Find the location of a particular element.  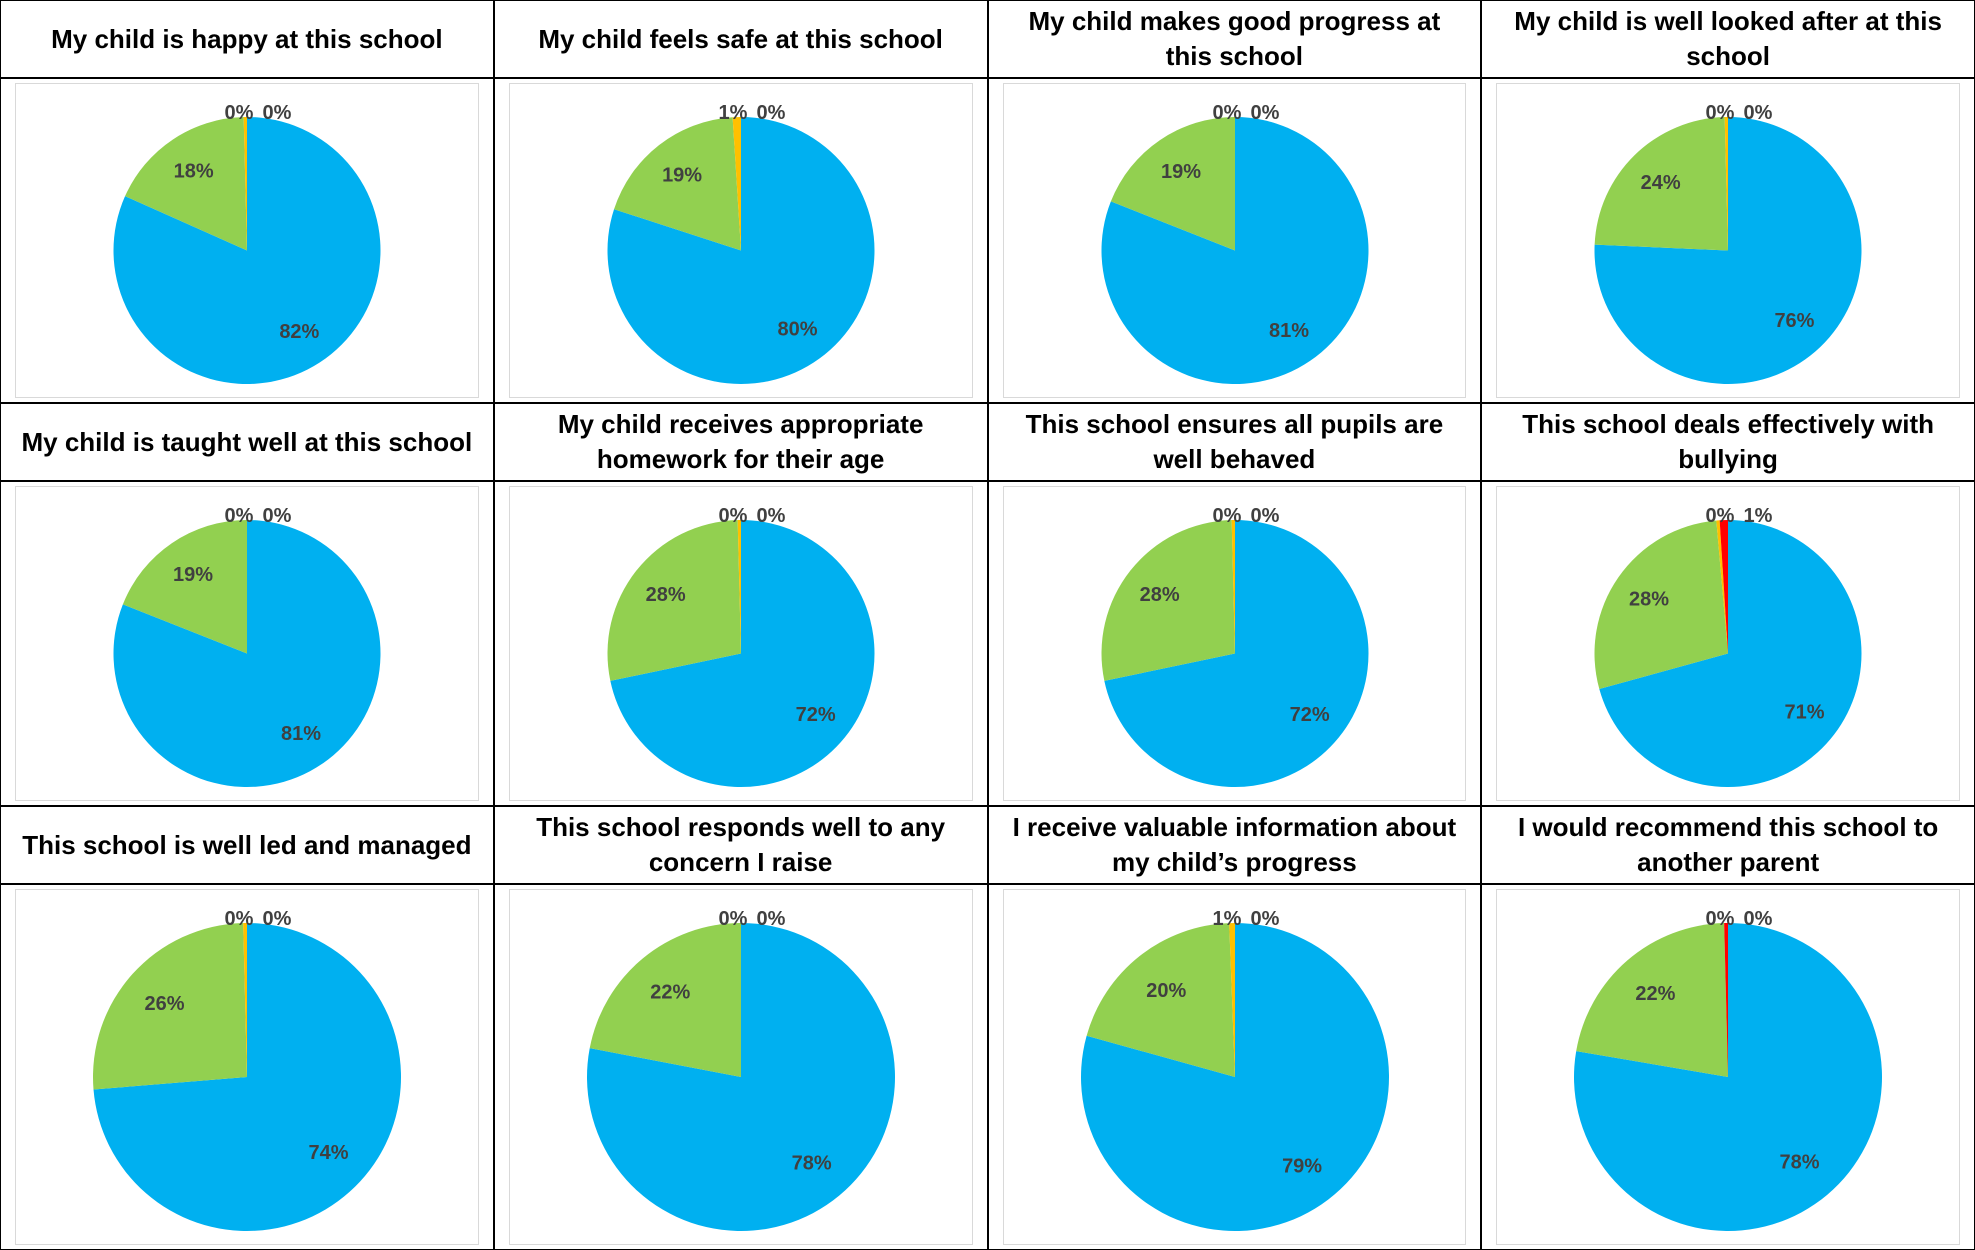

pie-chart-cell: 74% 26% 0% 0% is located at coordinates (247, 1067).